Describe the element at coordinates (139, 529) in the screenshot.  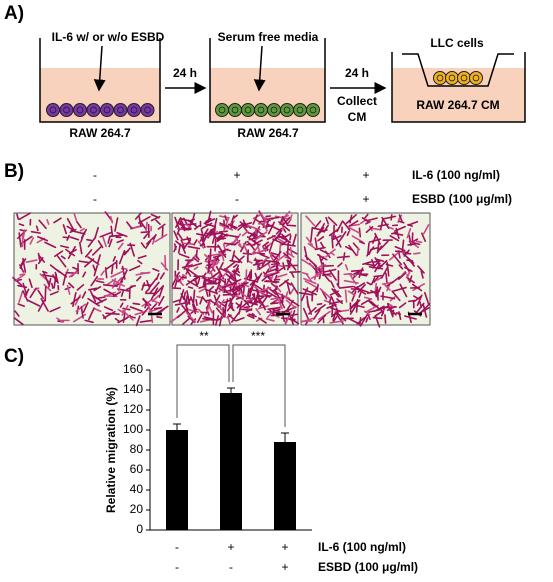
I see `y-tick-label: 0` at that location.